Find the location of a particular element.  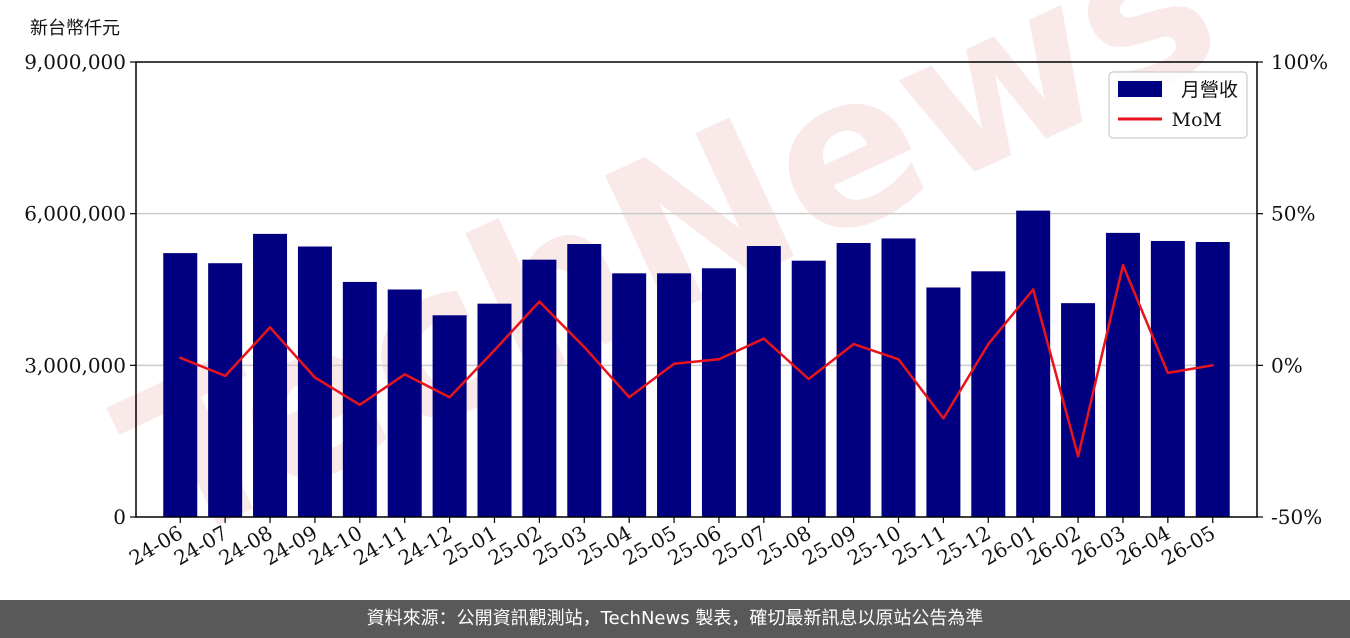

right-tick-label: 100% is located at coordinates (1299, 62).